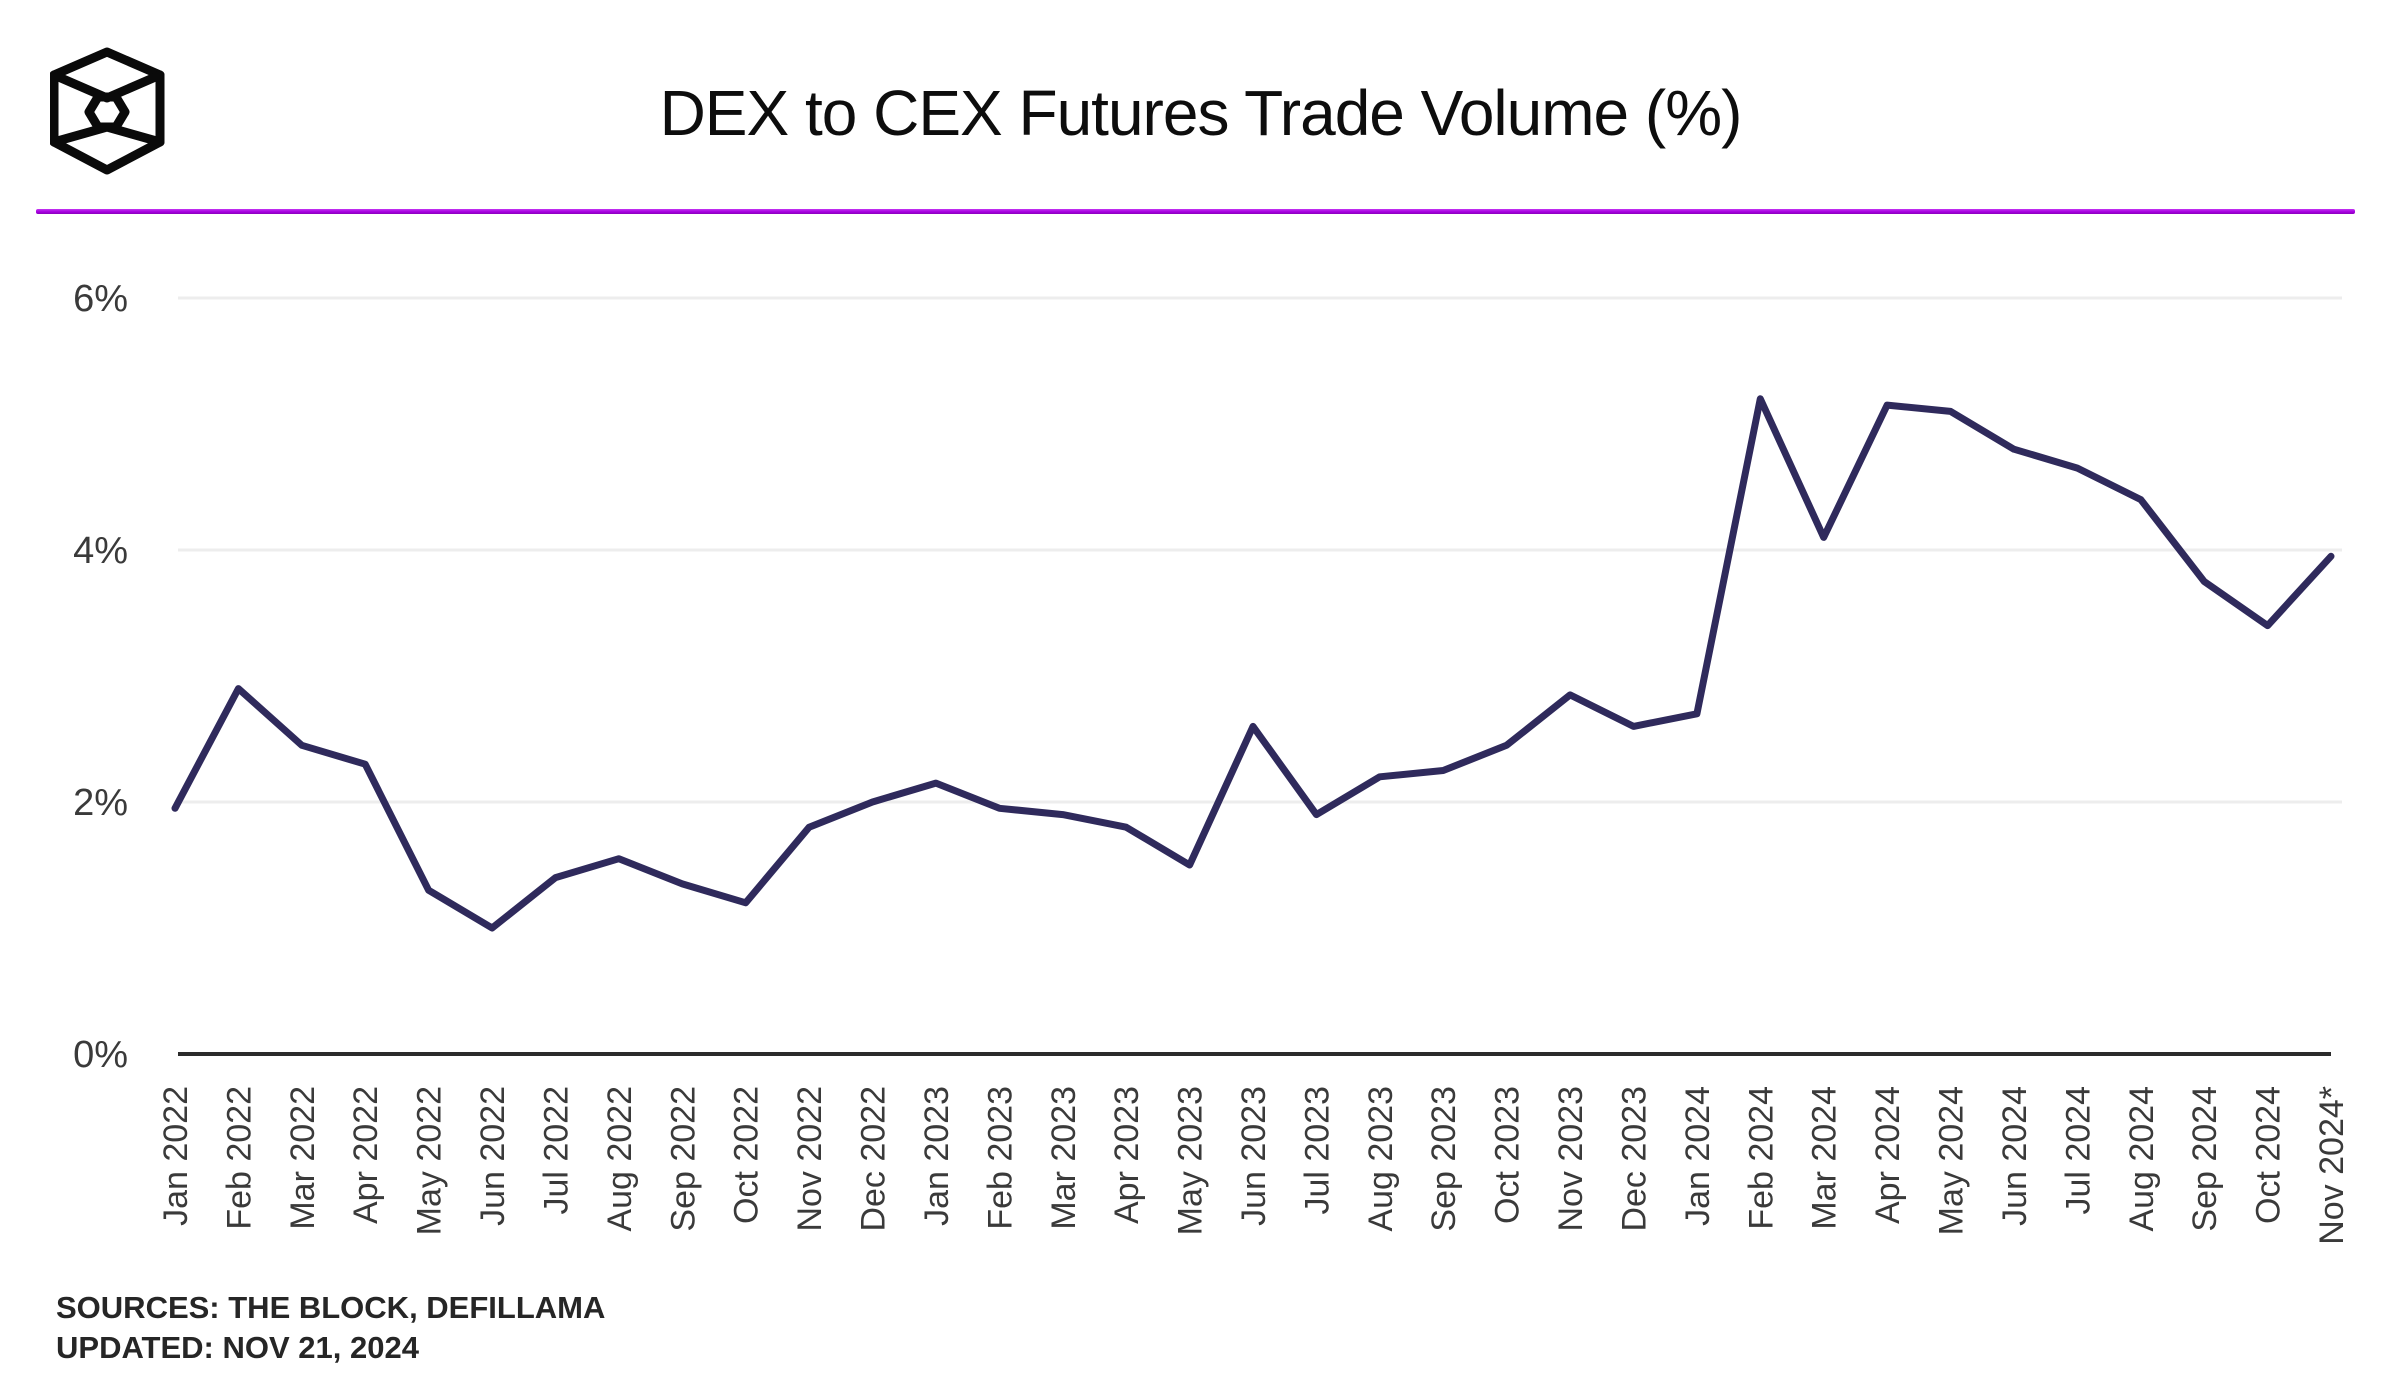  What do you see at coordinates (1317, 1150) in the screenshot?
I see `x-axis-tick-label: Jul 2023` at bounding box center [1317, 1150].